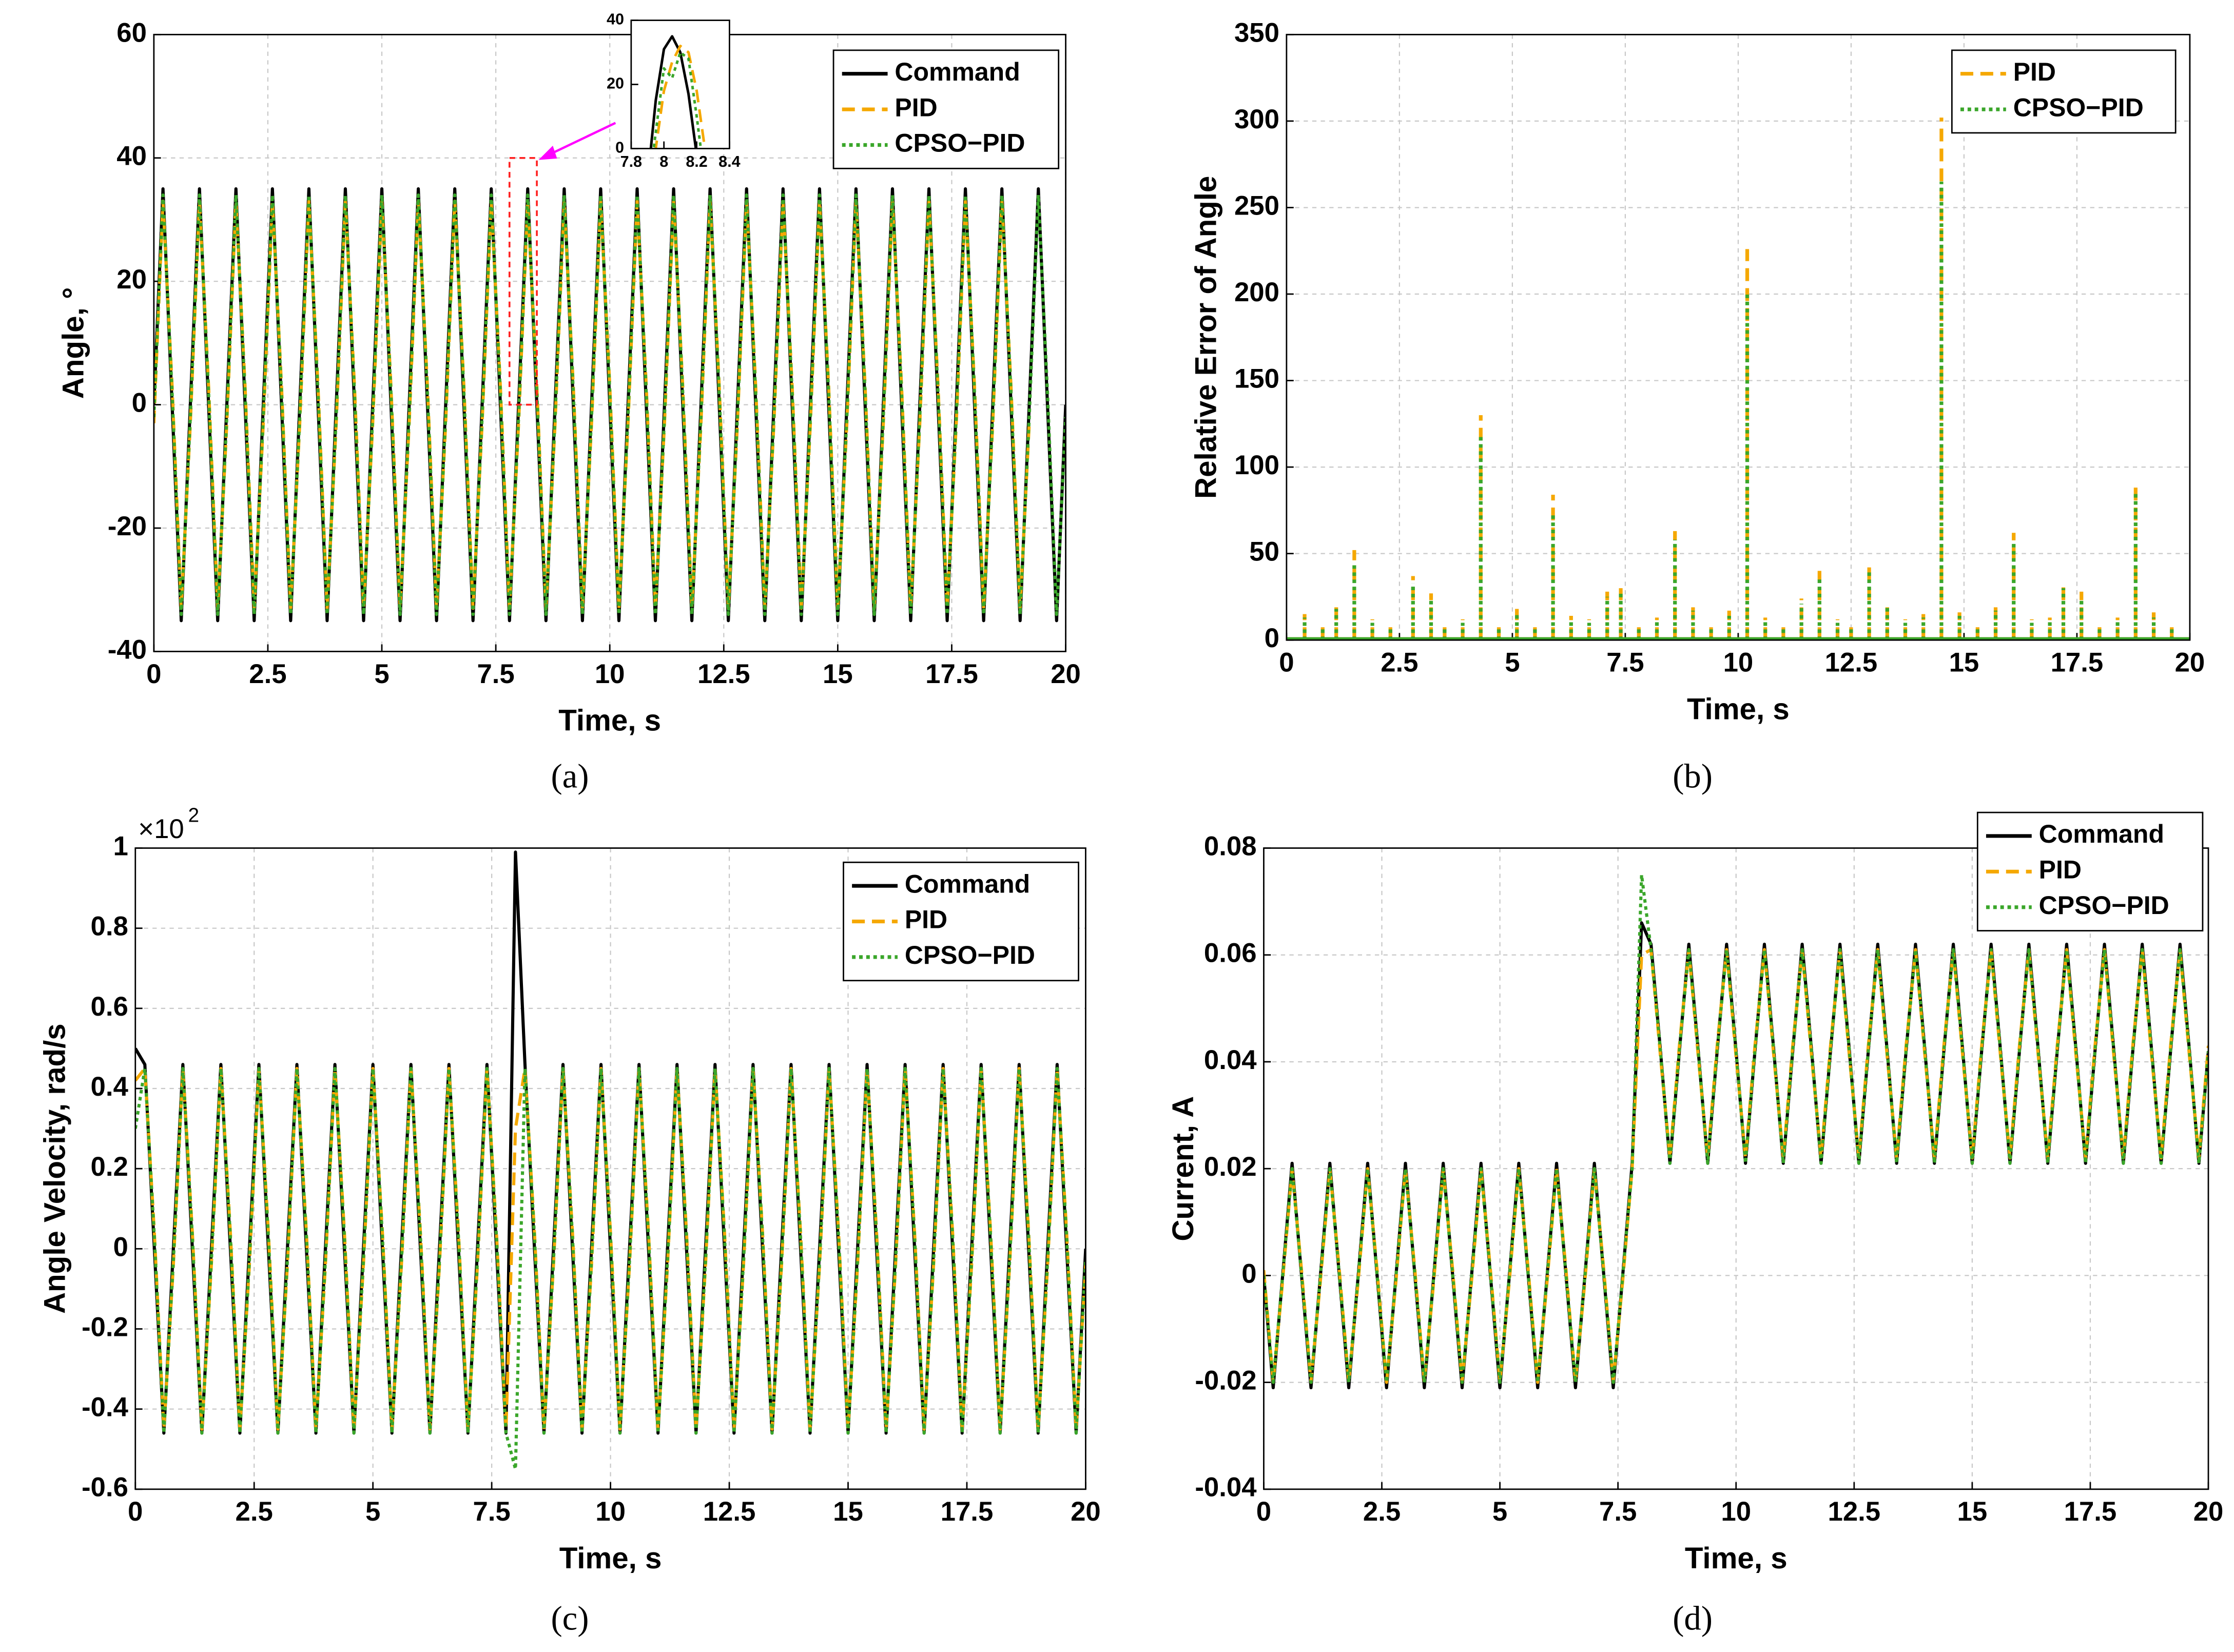  What do you see at coordinates (1225, 1381) in the screenshot?
I see `y-tick-label: -0.02` at bounding box center [1225, 1381].